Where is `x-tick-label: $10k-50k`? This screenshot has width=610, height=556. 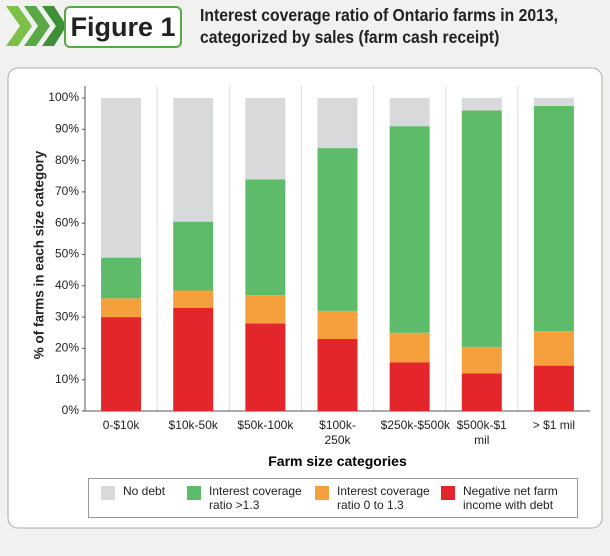 x-tick-label: $10k-50k is located at coordinates (193, 425).